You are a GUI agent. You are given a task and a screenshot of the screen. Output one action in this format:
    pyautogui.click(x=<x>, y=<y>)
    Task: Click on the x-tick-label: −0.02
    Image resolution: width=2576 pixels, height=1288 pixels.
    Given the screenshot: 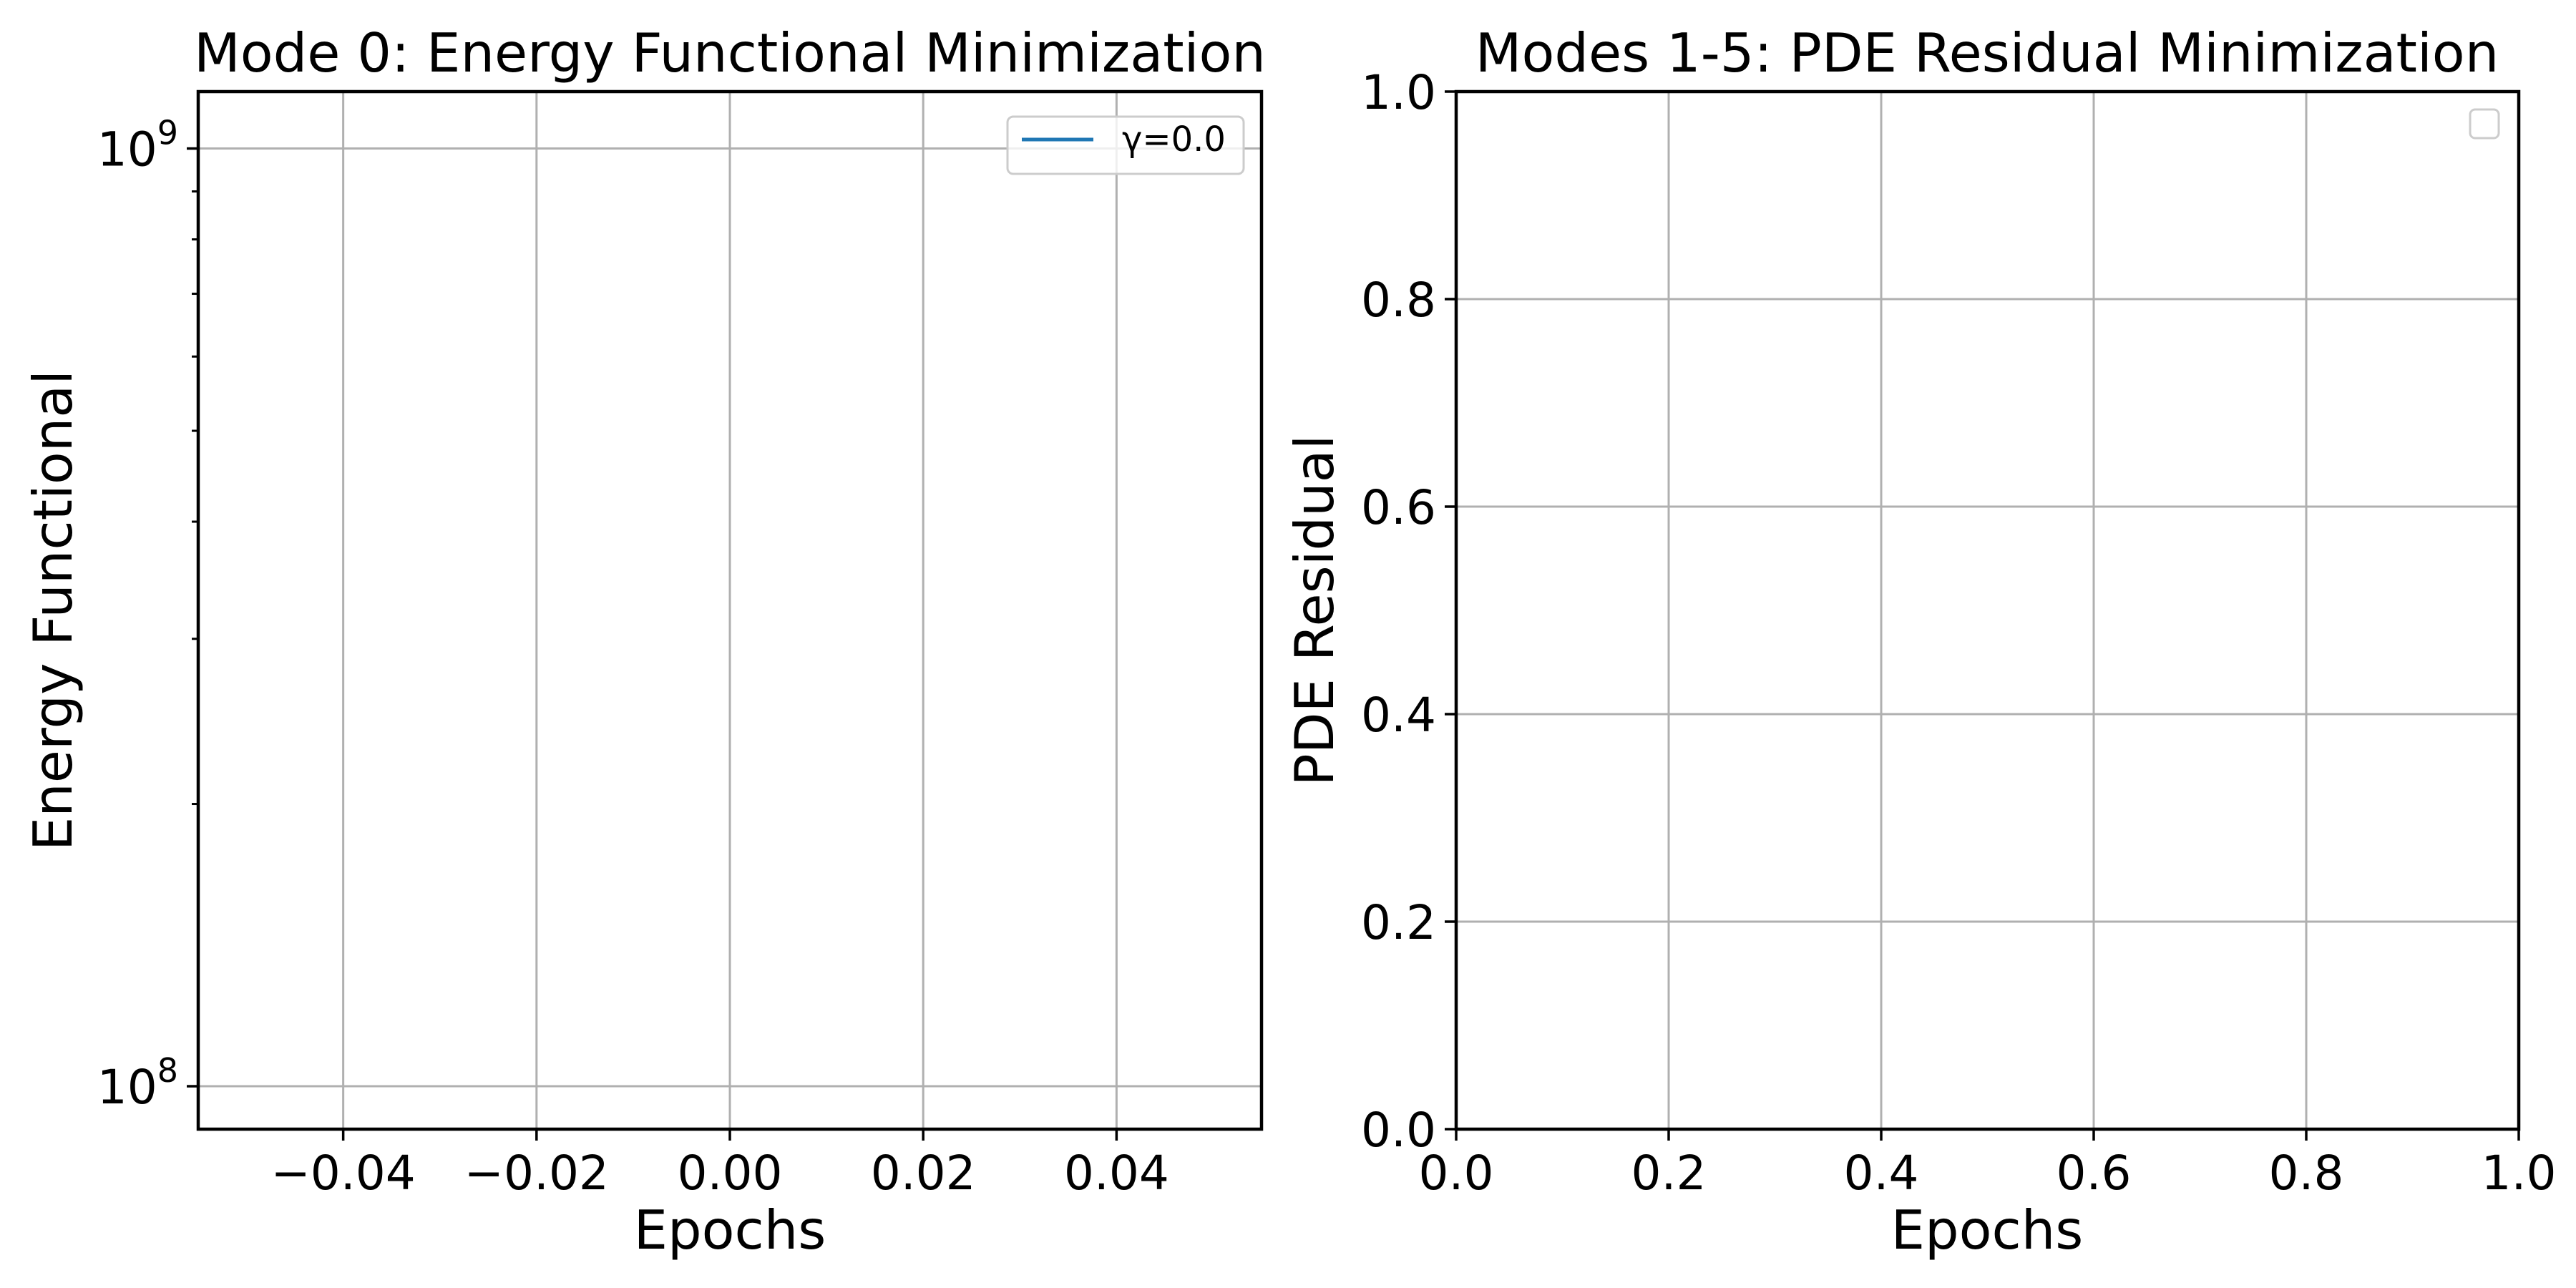 What is the action you would take?
    pyautogui.click(x=536, y=1173)
    